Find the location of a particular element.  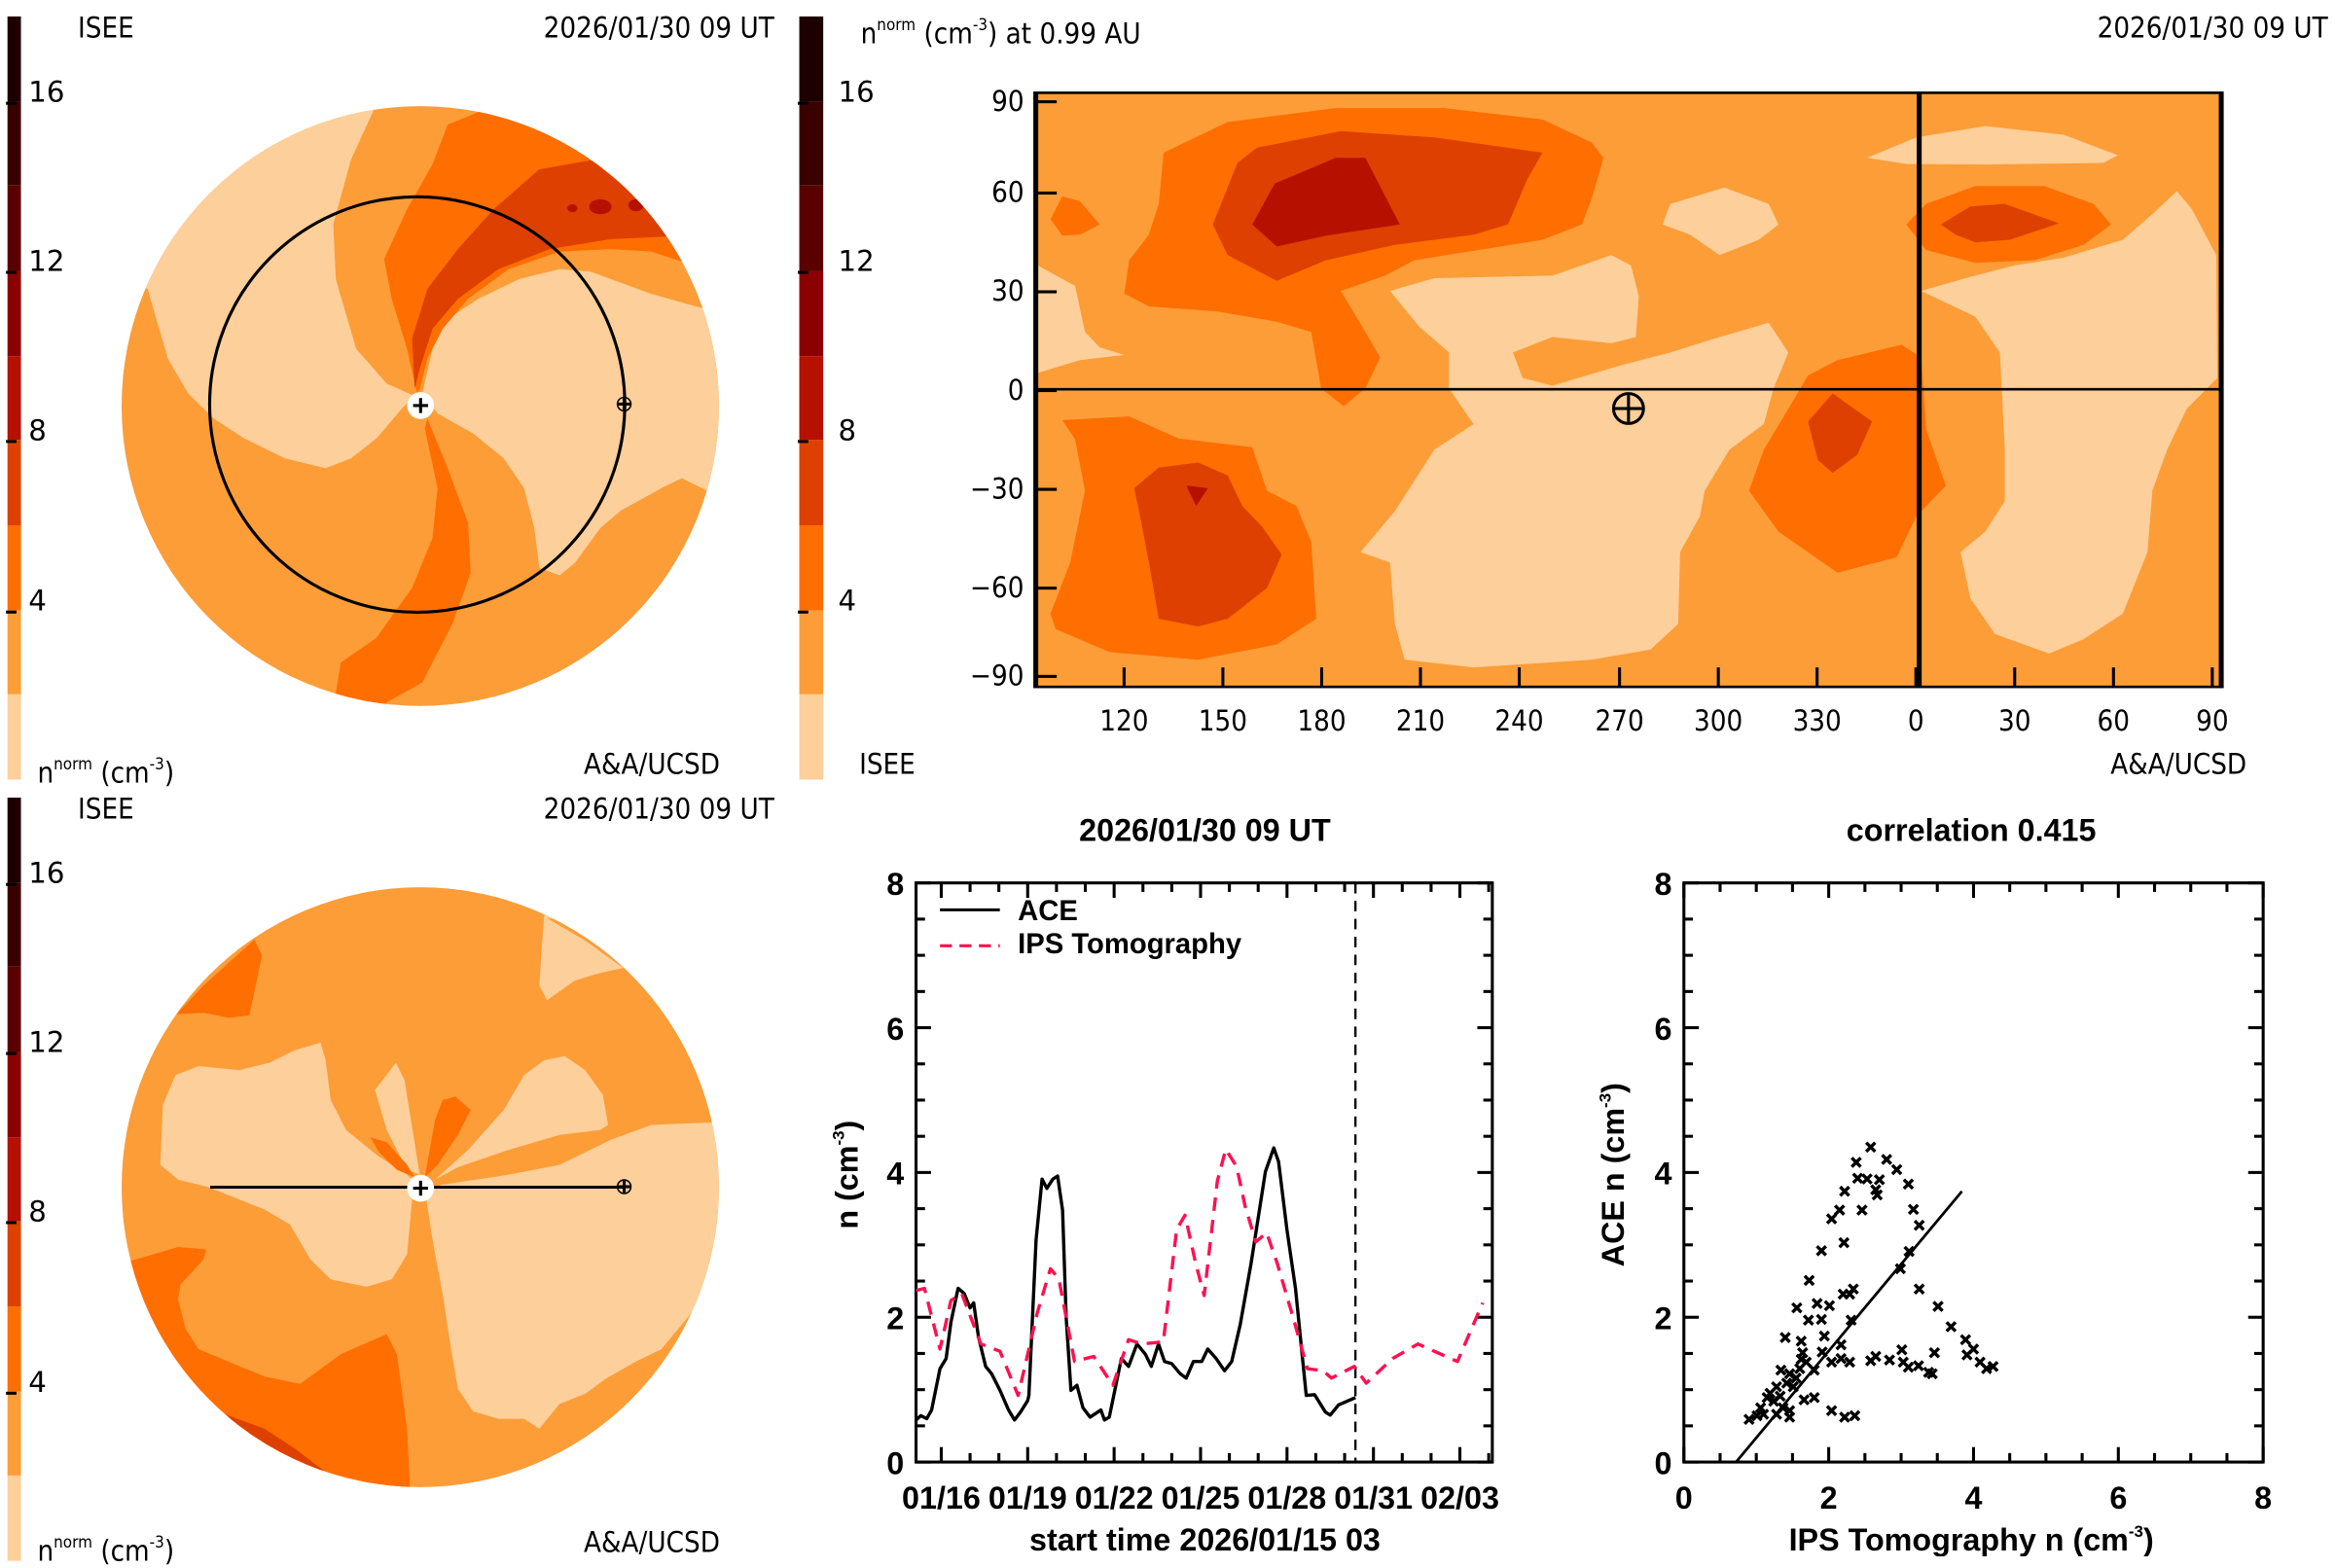

y-tick-label: 8 is located at coordinates (895, 884).